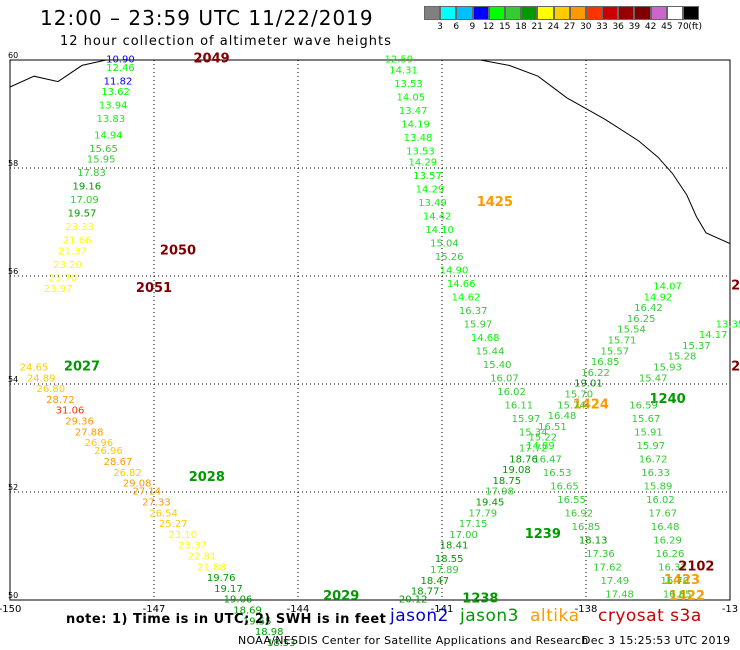 The width and height of the screenshot is (740, 650). I want to click on color-scale-bar, so click(562, 13).